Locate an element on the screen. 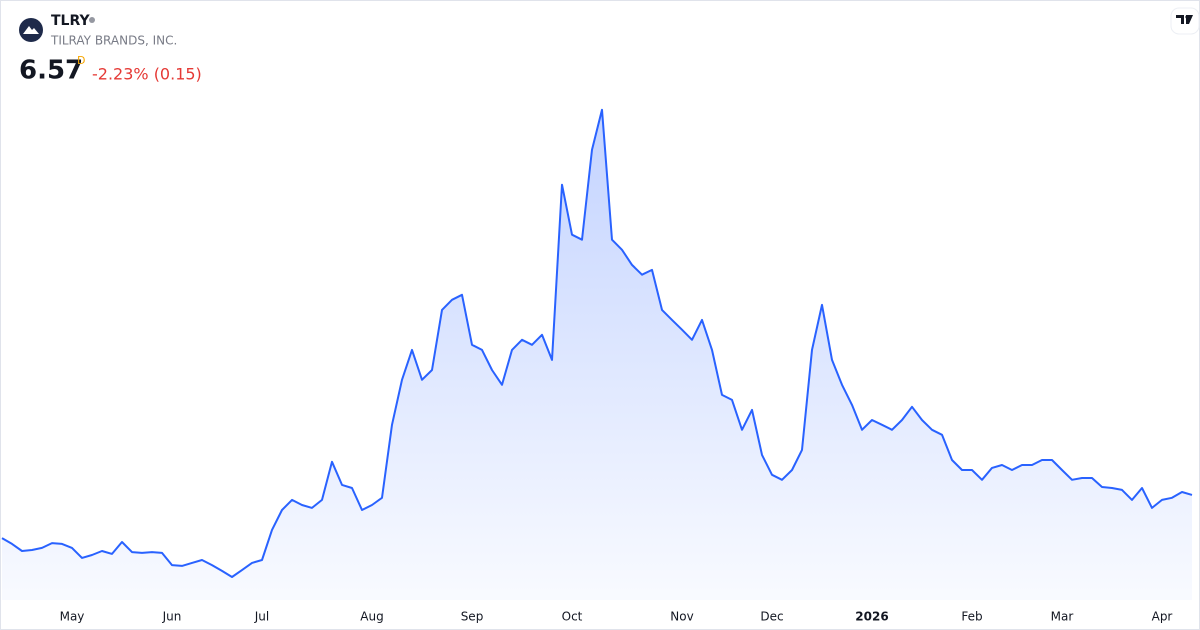 Image resolution: width=1200 pixels, height=630 pixels. x-tick-label: Apr is located at coordinates (1162, 617).